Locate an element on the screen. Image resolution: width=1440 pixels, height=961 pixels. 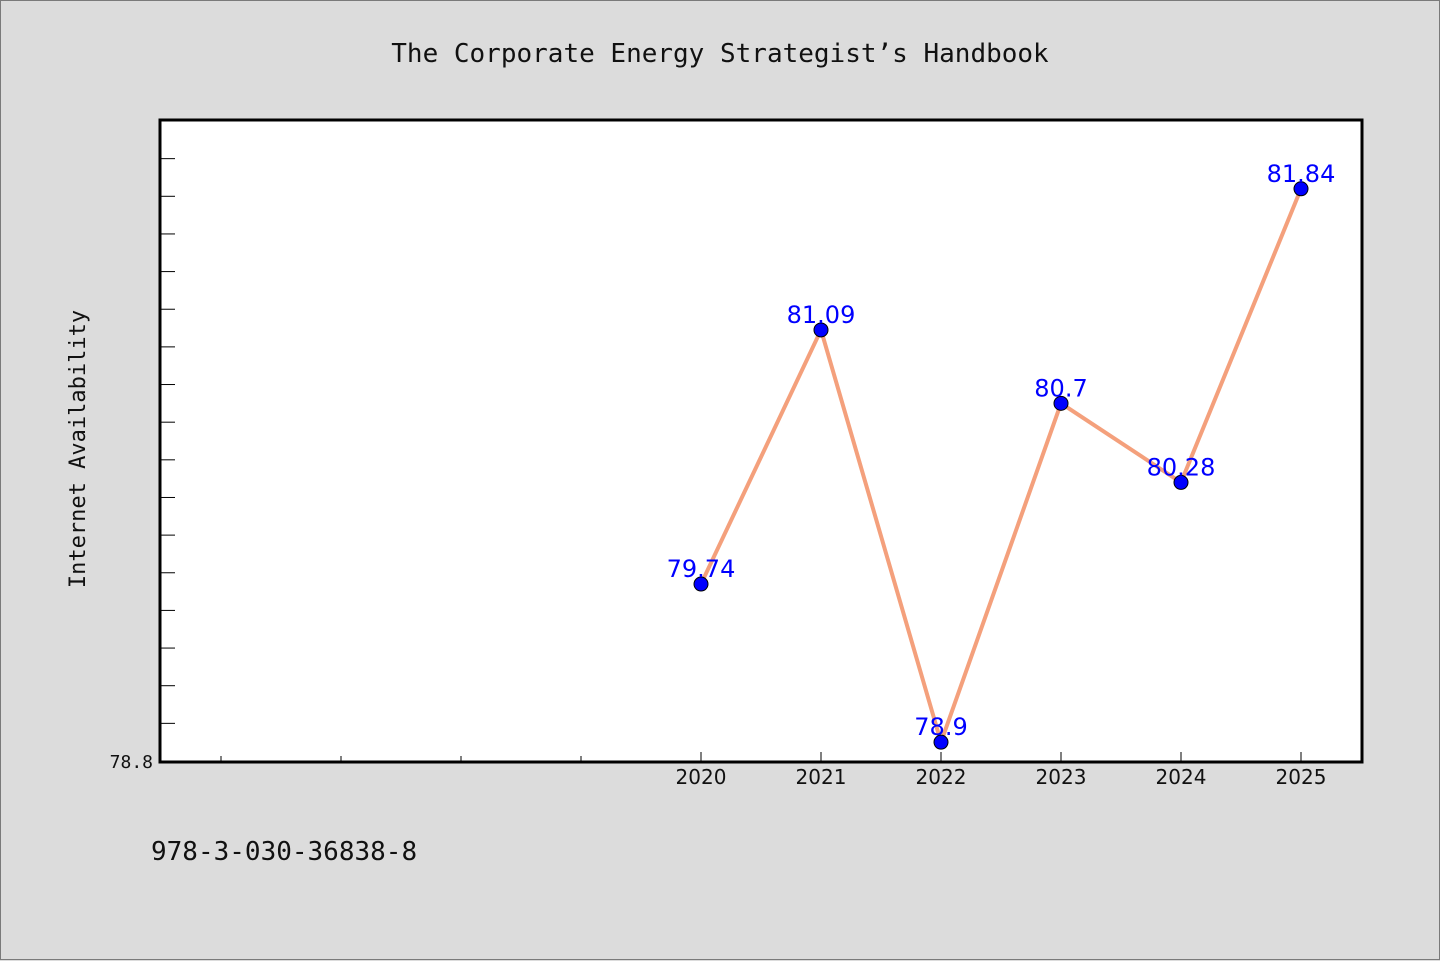
x-tick-label: 2021 is located at coordinates (821, 777).